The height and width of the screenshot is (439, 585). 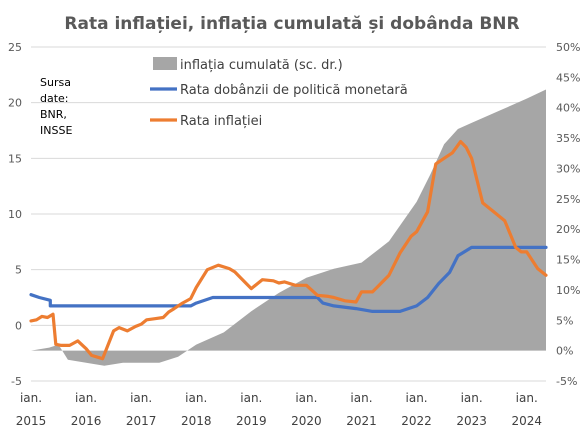 What do you see at coordinates (55, 82) in the screenshot?
I see `source-note-line: Sursa` at bounding box center [55, 82].